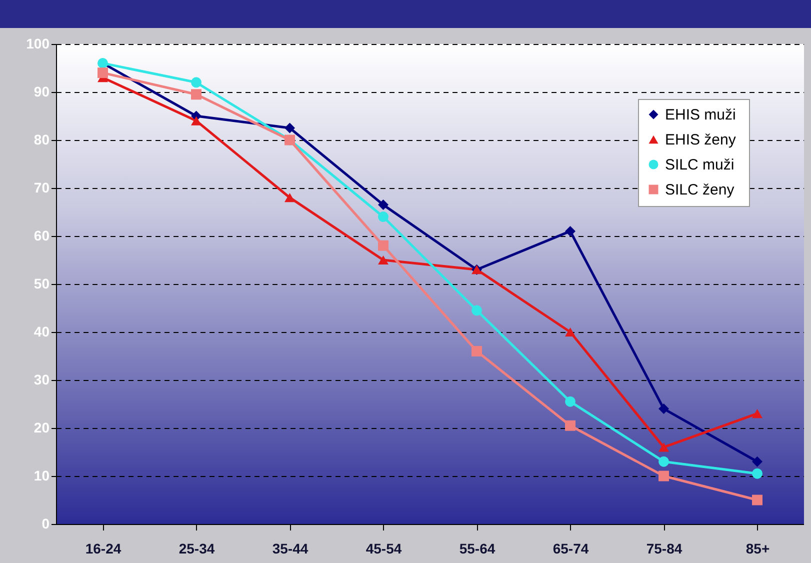  What do you see at coordinates (700, 140) in the screenshot?
I see `legend-label: EHIS ženy` at bounding box center [700, 140].